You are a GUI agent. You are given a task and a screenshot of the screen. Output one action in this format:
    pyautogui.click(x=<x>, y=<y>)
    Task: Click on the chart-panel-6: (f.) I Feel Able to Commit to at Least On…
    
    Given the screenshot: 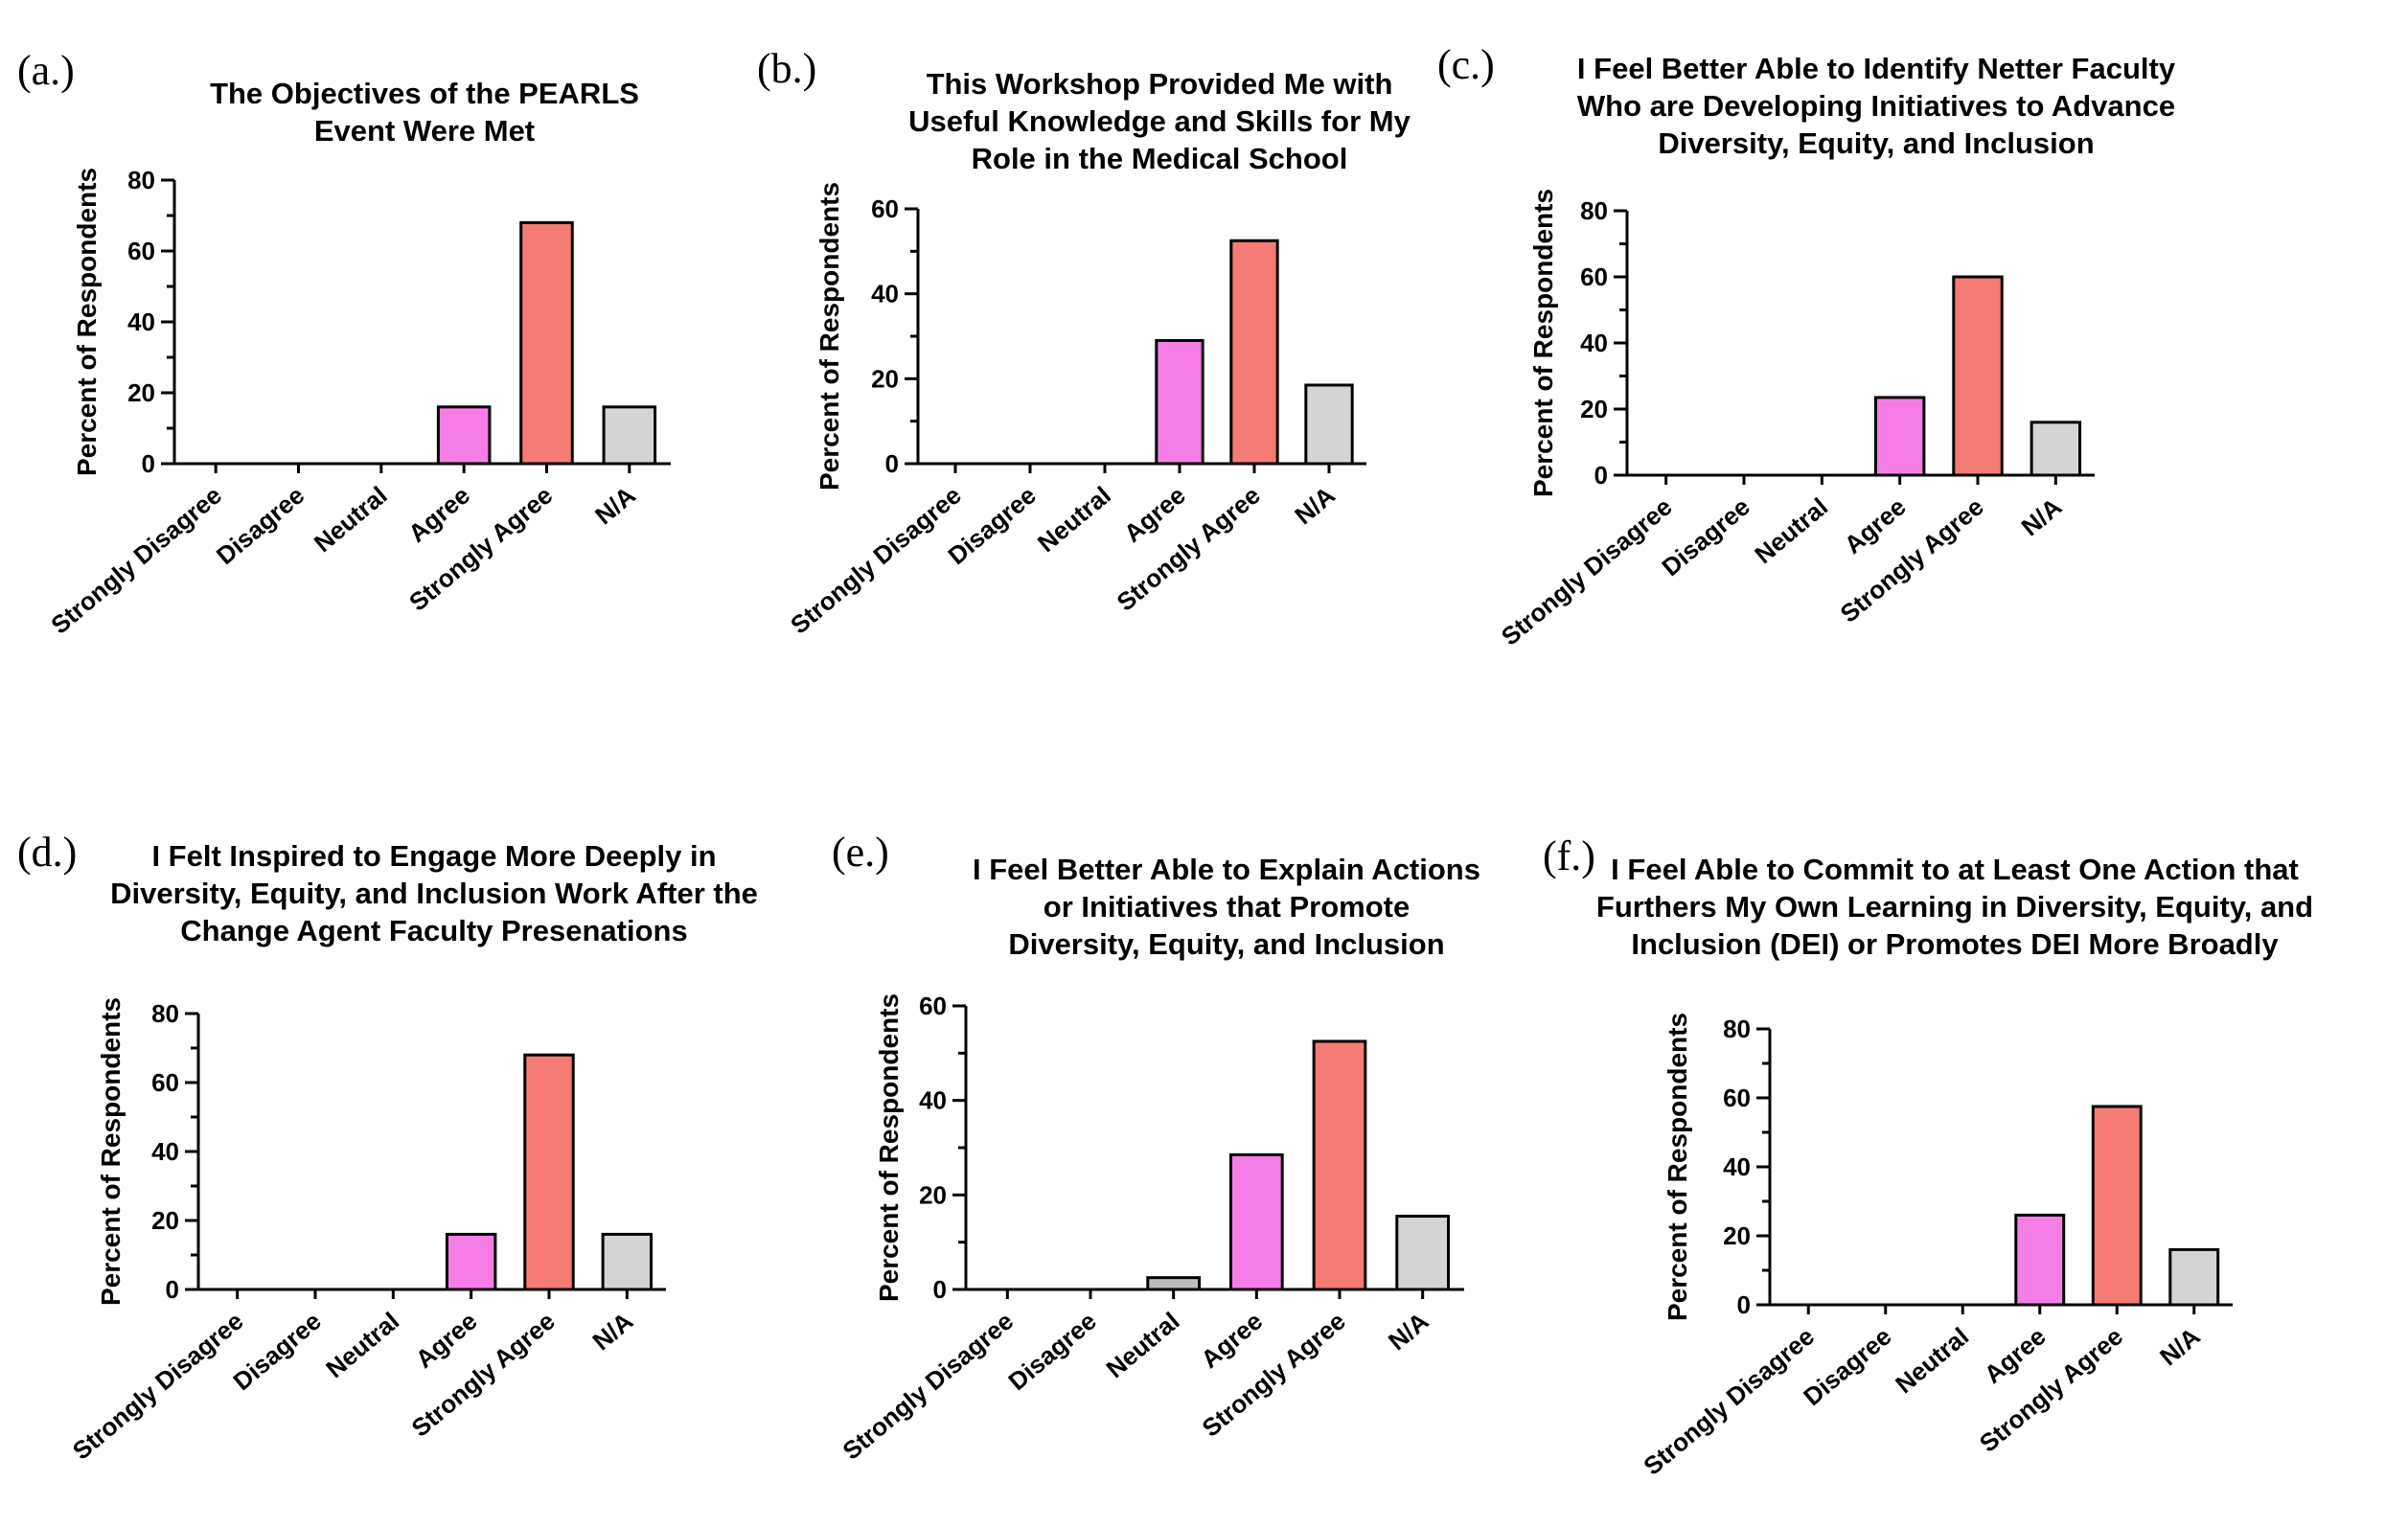 What is the action you would take?
    pyautogui.click(x=1928, y=1156)
    